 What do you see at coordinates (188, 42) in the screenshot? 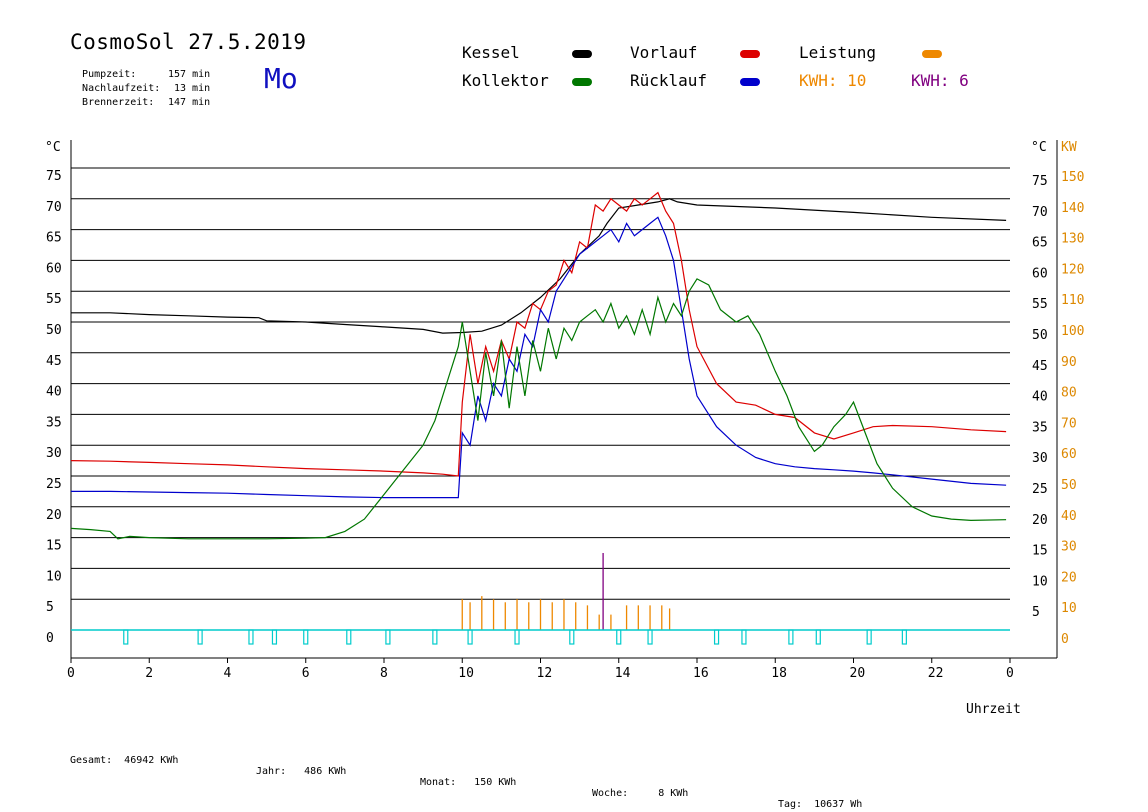
I see `chart-title: CosmoSol 27.5.2019` at bounding box center [188, 42].